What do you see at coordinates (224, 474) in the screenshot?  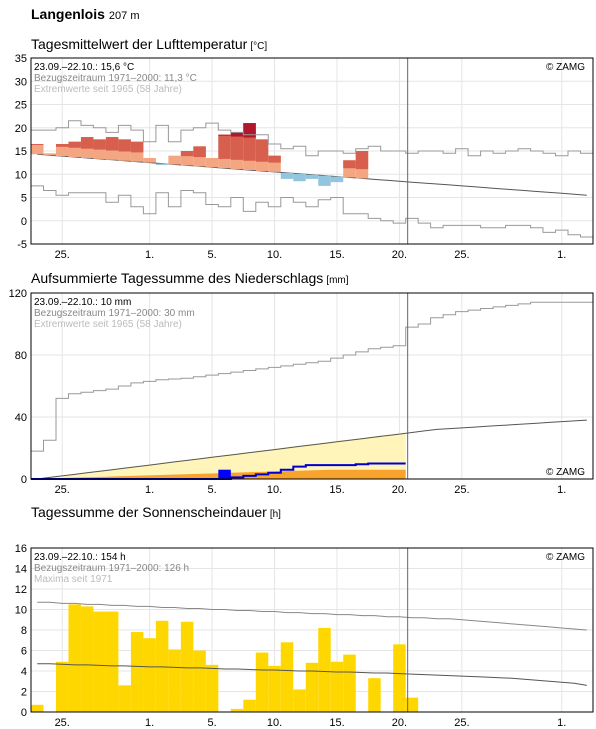 I see `daily-precip-bar` at bounding box center [224, 474].